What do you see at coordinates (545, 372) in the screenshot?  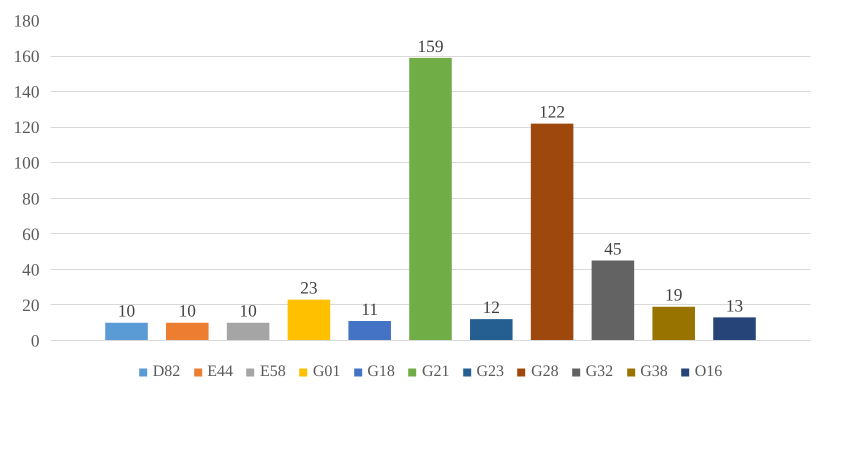 I see `legend-label: G28` at bounding box center [545, 372].